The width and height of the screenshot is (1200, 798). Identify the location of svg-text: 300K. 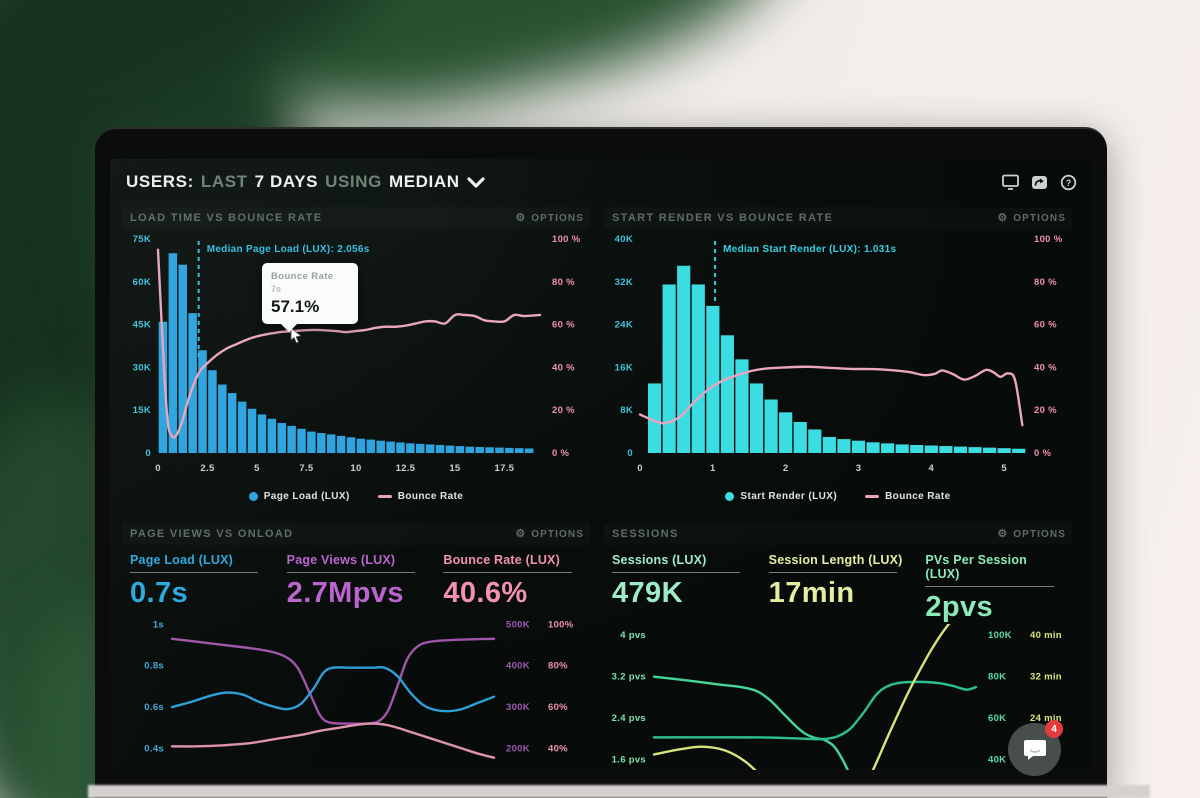
(518, 707).